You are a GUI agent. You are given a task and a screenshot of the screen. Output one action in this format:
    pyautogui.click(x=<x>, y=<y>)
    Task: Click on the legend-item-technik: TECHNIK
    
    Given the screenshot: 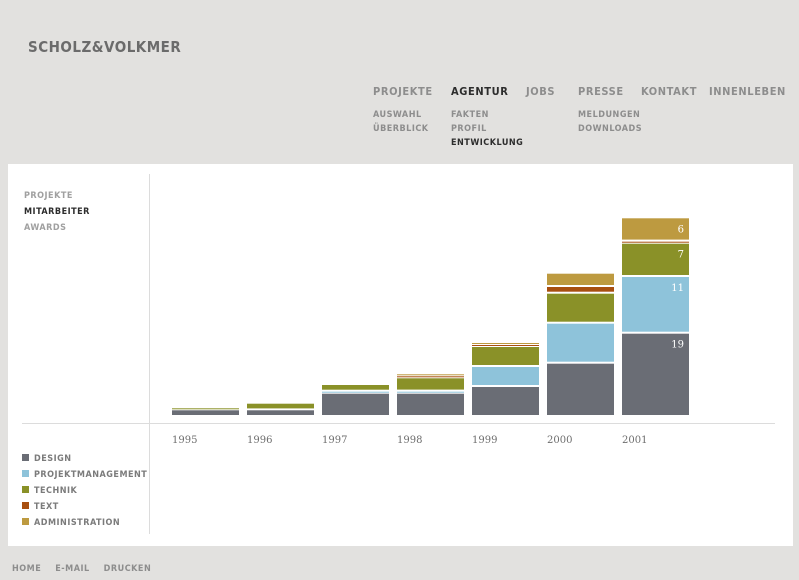 What is the action you would take?
    pyautogui.click(x=84, y=491)
    